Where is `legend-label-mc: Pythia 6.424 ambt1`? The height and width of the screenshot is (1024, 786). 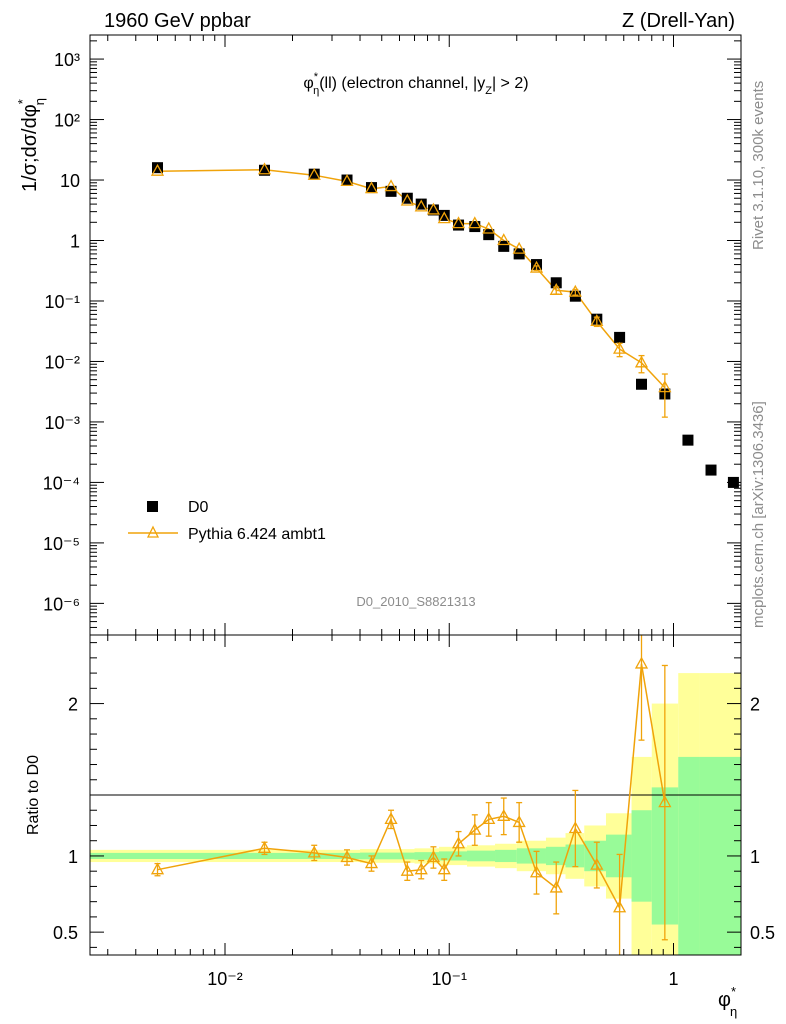
legend-label-mc: Pythia 6.424 ambt1 is located at coordinates (257, 534).